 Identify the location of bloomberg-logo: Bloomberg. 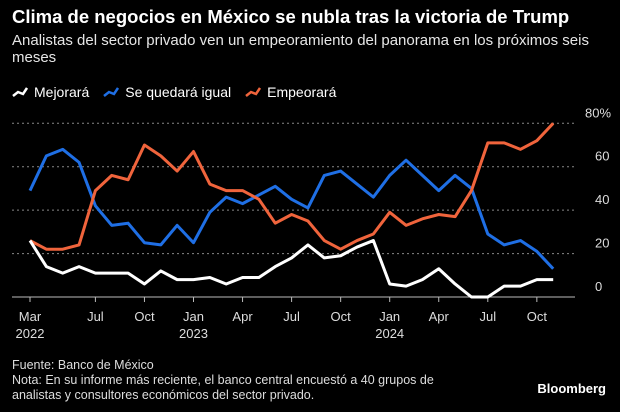
(571, 388).